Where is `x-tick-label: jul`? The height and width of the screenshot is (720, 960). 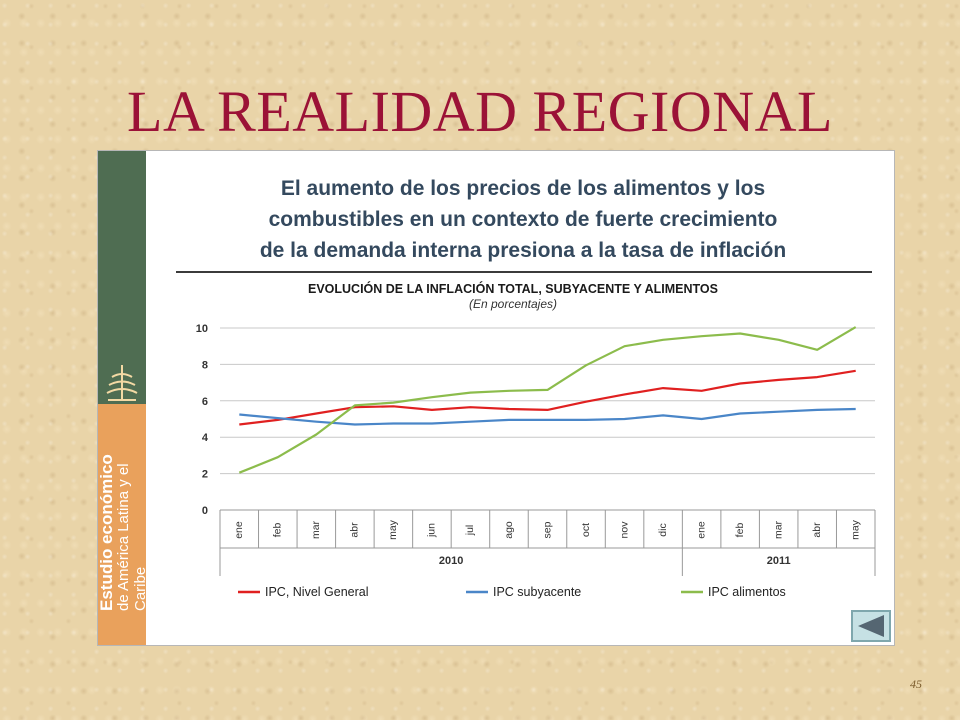 x-tick-label: jul is located at coordinates (470, 531).